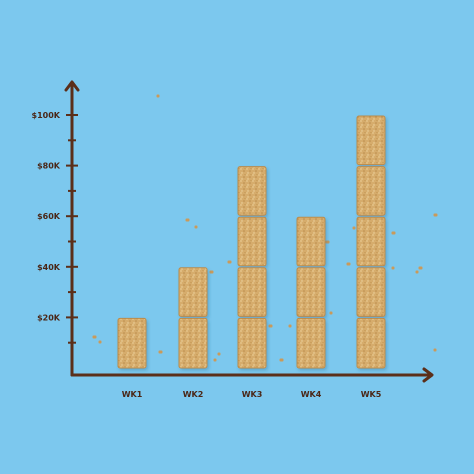 This screenshot has height=474, width=474. What do you see at coordinates (49, 267) in the screenshot?
I see `y-tick-label: $40K` at bounding box center [49, 267].